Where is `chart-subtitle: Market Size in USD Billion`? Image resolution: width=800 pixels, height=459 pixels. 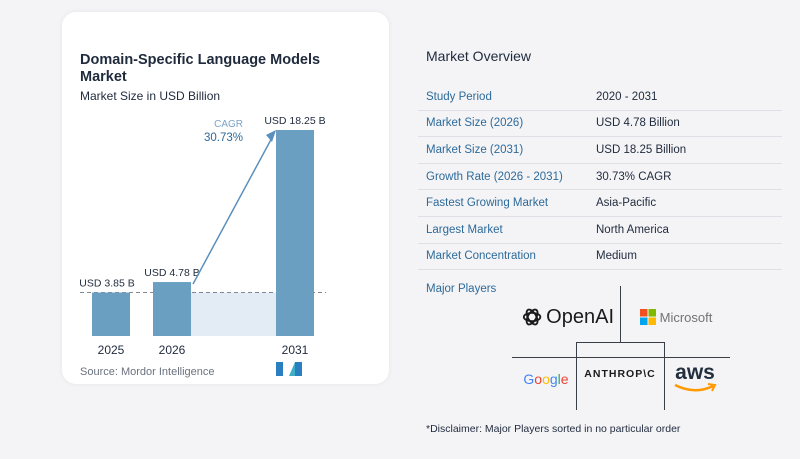 chart-subtitle: Market Size in USD Billion is located at coordinates (150, 96).